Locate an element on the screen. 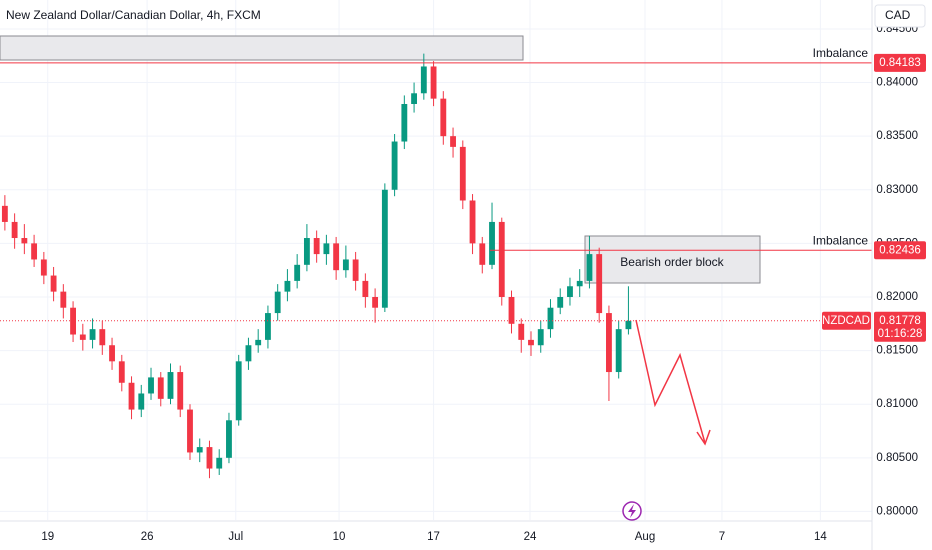 The image size is (932, 550). arrow-head is located at coordinates (703, 437).